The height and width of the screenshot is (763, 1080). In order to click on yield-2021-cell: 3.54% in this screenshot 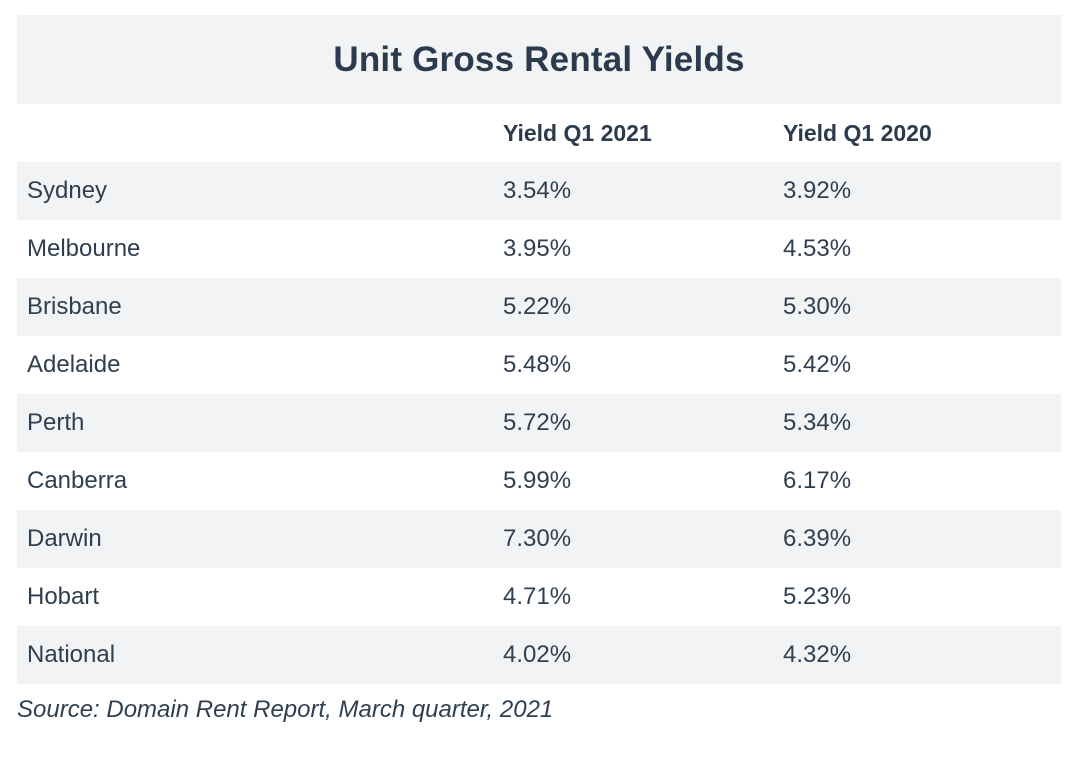, I will do `click(537, 190)`.